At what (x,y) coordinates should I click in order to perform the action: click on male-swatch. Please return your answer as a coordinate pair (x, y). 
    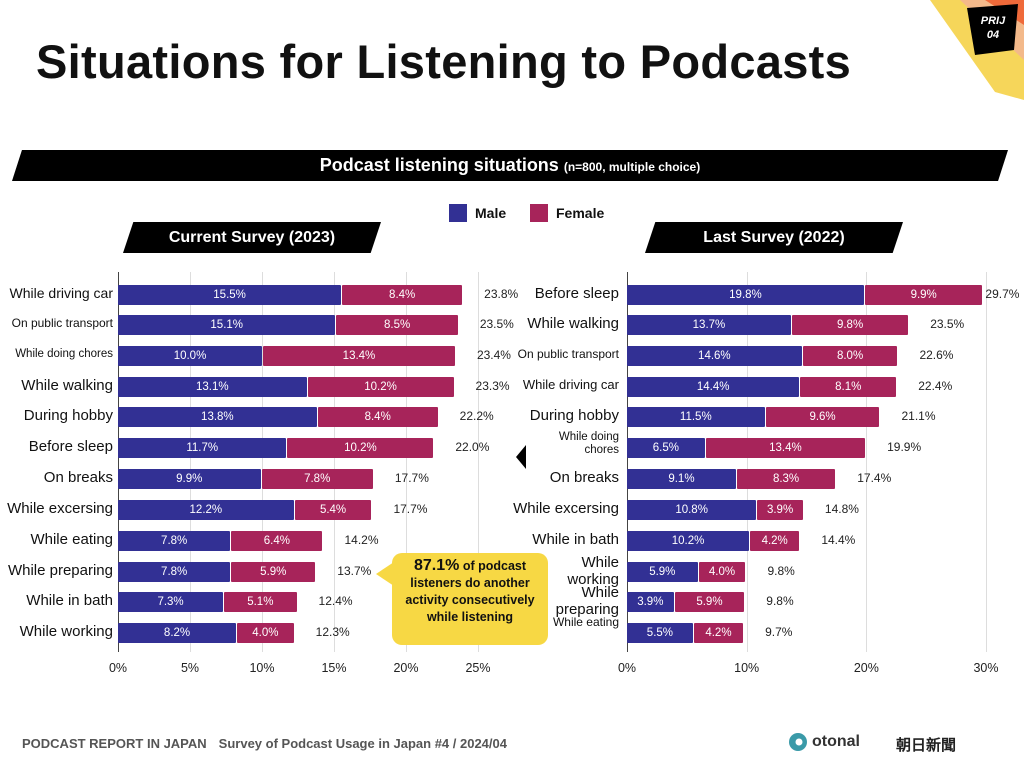
    Looking at the image, I should click on (458, 213).